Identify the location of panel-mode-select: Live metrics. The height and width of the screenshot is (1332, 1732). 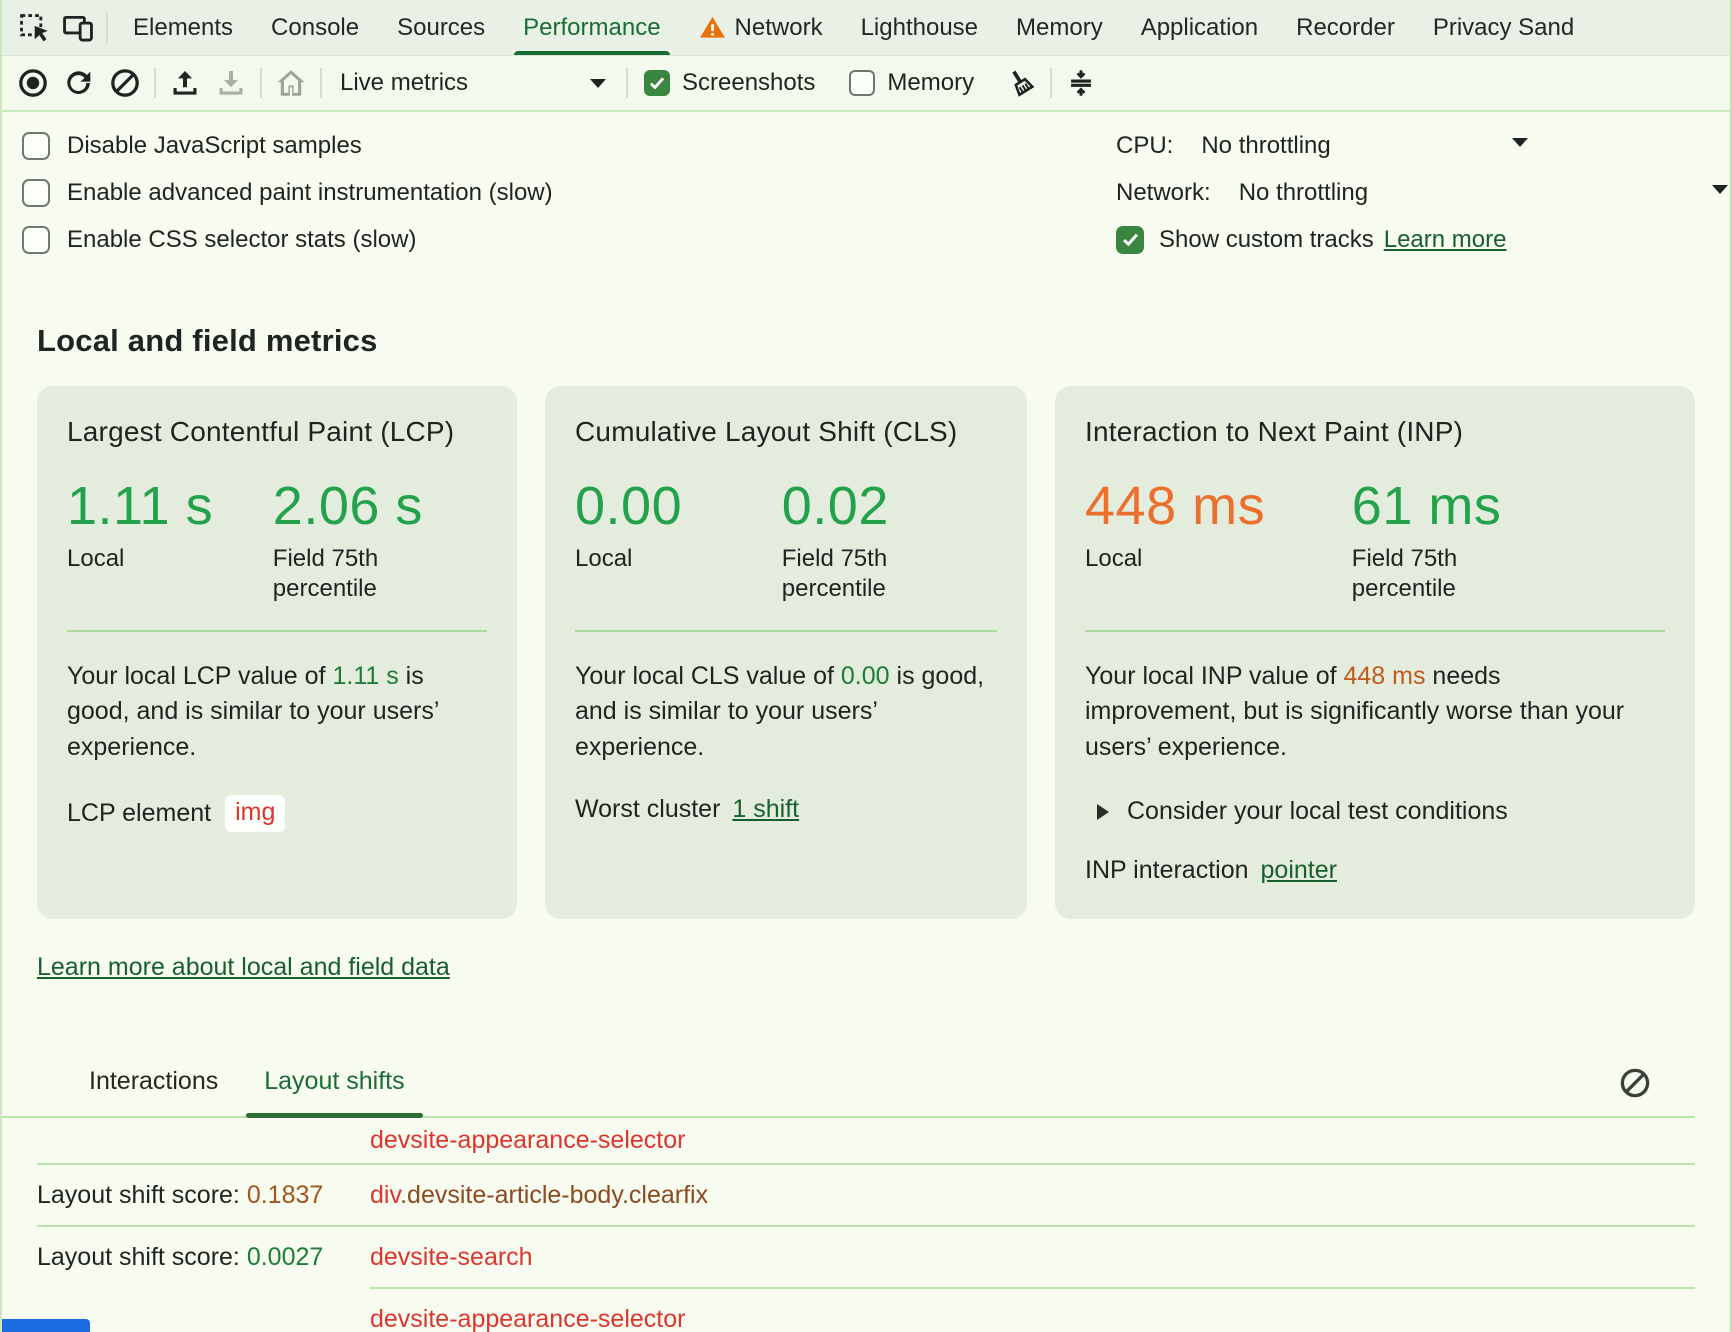
(474, 83).